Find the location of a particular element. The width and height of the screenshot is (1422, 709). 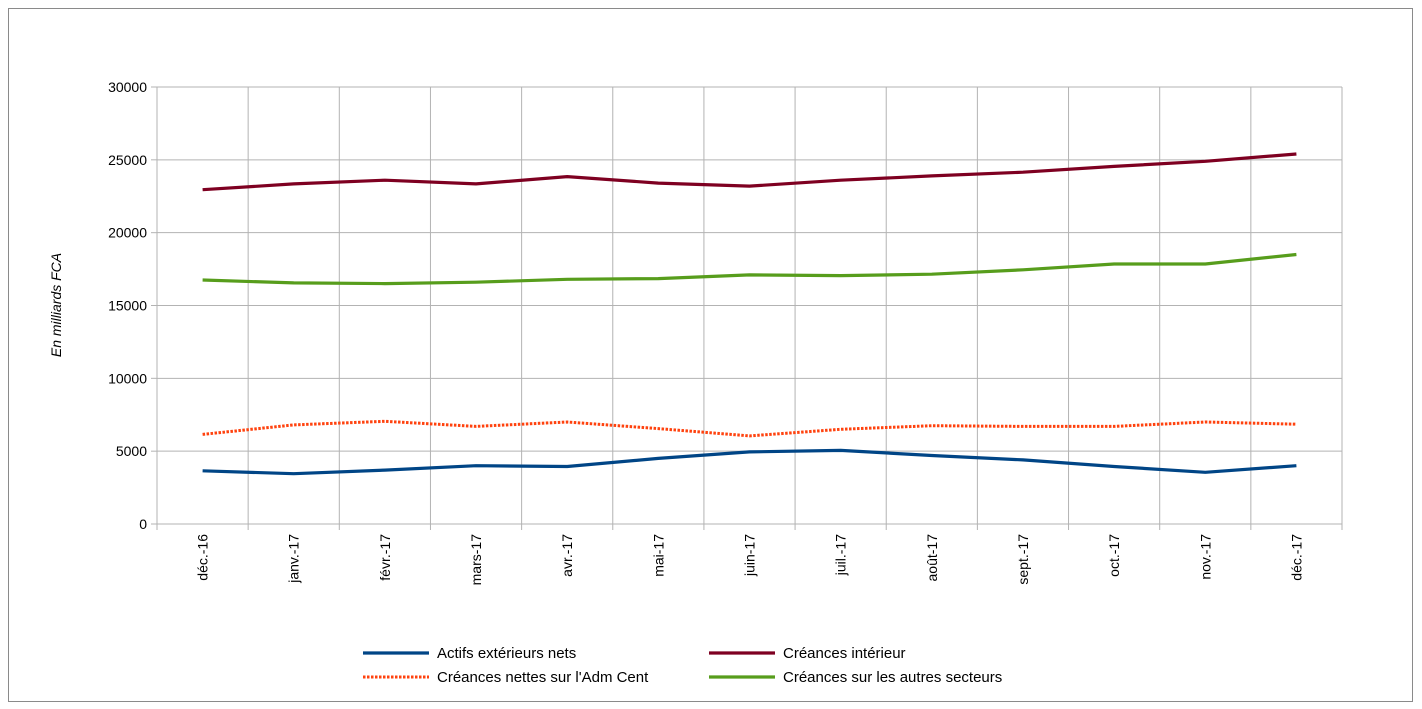

legend-label: Créances sur les autres secteurs is located at coordinates (892, 677).